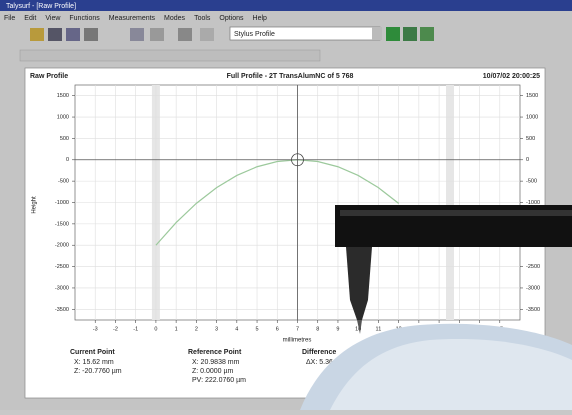 The width and height of the screenshot is (572, 415). What do you see at coordinates (319, 362) in the screenshot?
I see `readout-value: ΔX: 5.36` at bounding box center [319, 362].